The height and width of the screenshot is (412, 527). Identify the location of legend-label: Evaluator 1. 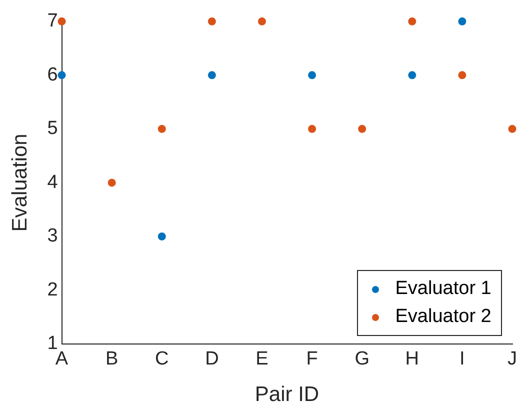
(443, 289).